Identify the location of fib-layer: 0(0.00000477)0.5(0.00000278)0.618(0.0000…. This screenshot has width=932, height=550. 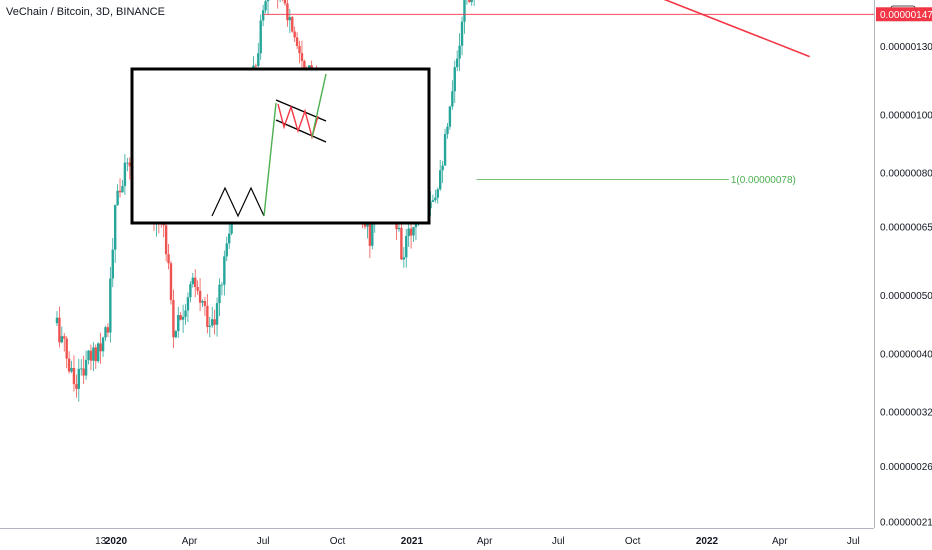
(636, 180).